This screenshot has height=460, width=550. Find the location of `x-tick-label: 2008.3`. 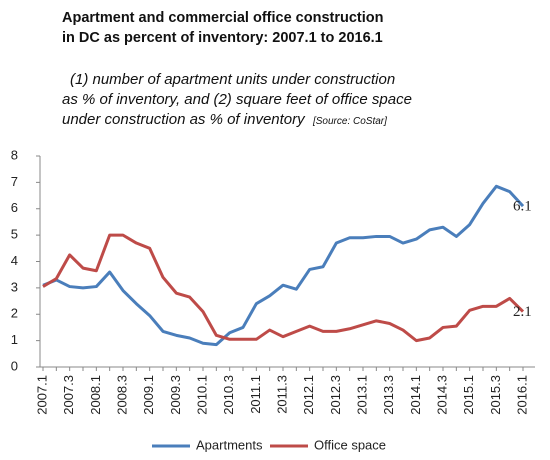

x-tick-label: 2008.3 is located at coordinates (121, 395).